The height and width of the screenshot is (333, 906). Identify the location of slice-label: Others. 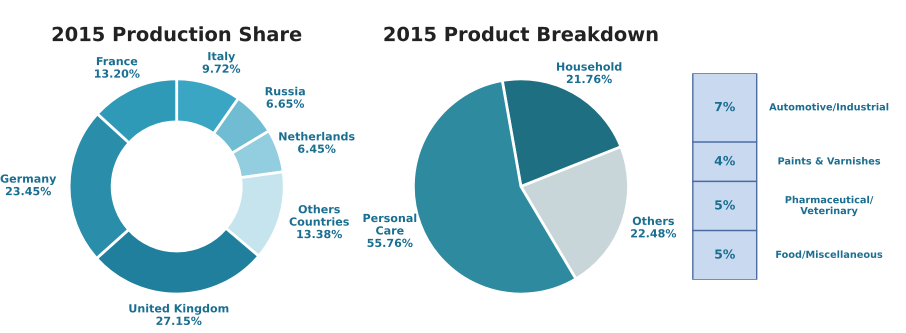
(653, 221).